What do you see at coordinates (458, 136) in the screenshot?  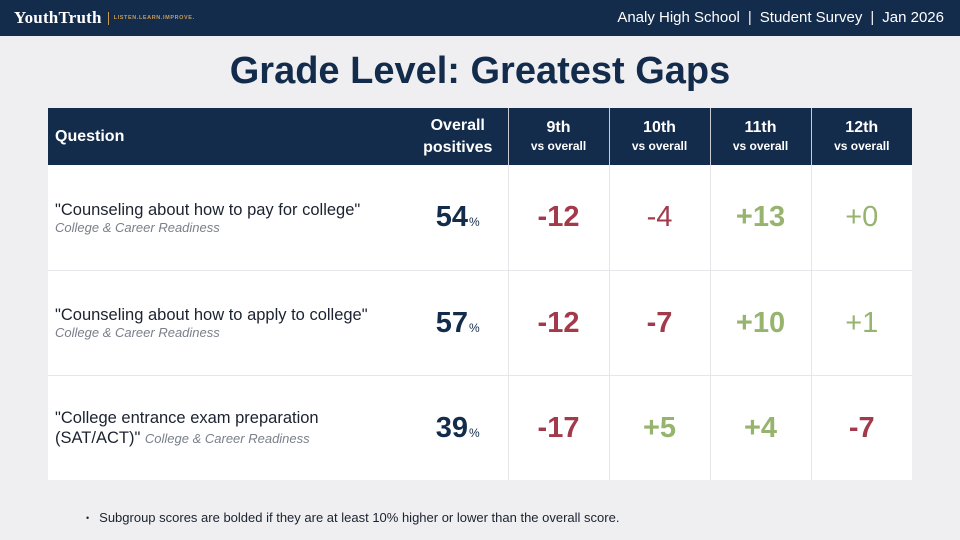 I see `header-overall: Overall positives` at bounding box center [458, 136].